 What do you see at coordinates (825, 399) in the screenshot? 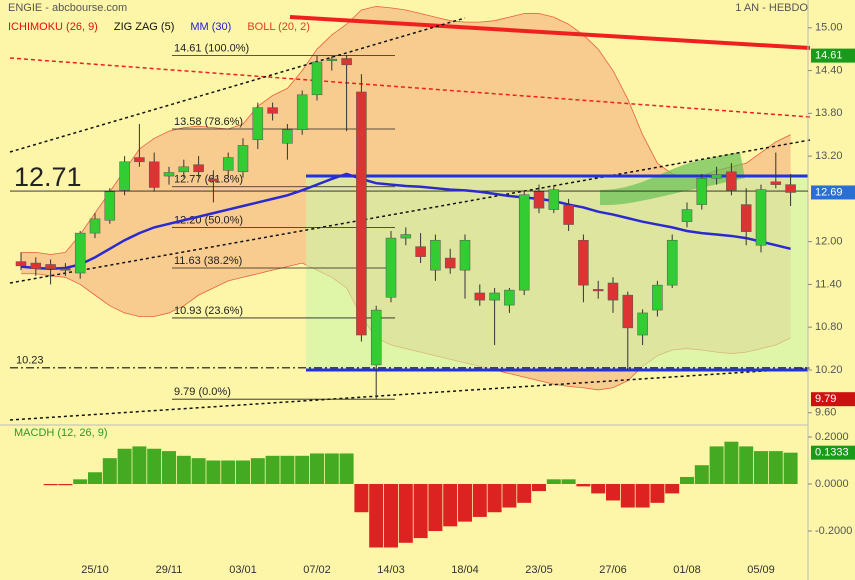
I see `price-tag-label: 9.79` at bounding box center [825, 399].